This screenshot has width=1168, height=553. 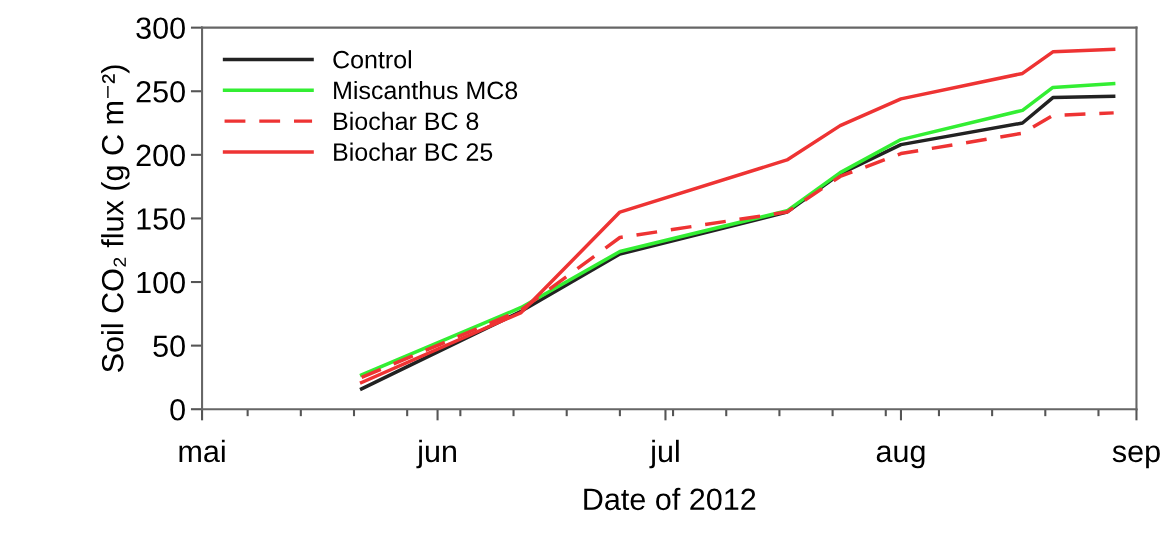 What do you see at coordinates (372, 59) in the screenshot?
I see `legend-label: Control` at bounding box center [372, 59].